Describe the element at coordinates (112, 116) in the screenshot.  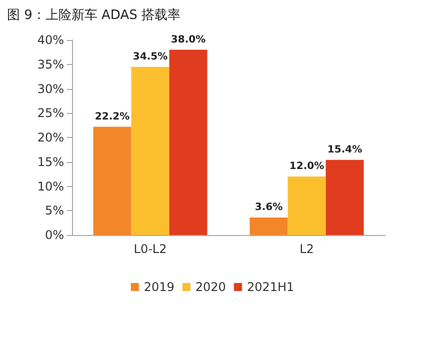
I see `data-label: 22.2%` at that location.